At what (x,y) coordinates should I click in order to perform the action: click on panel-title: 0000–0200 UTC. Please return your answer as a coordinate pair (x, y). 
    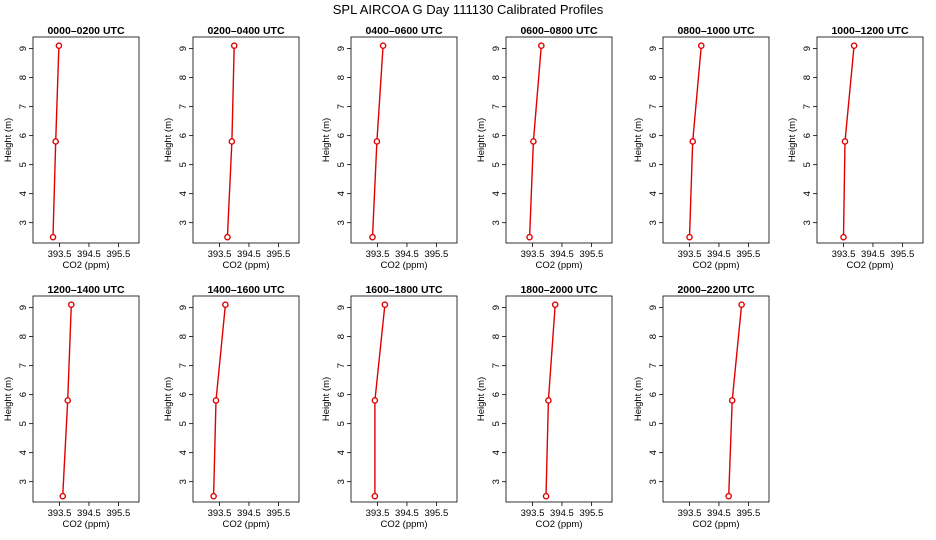
    Looking at the image, I should click on (85, 31).